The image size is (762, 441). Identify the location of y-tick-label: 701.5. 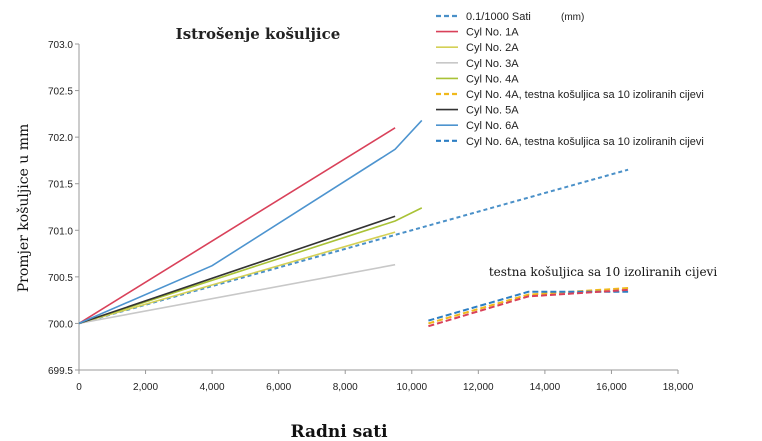
(60, 185).